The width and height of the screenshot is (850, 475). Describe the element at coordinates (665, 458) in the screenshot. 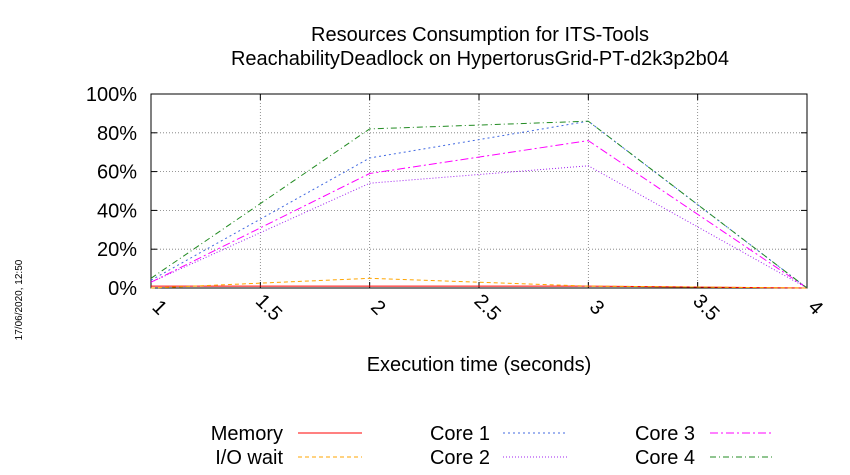

I see `legend-label: Core 4` at that location.